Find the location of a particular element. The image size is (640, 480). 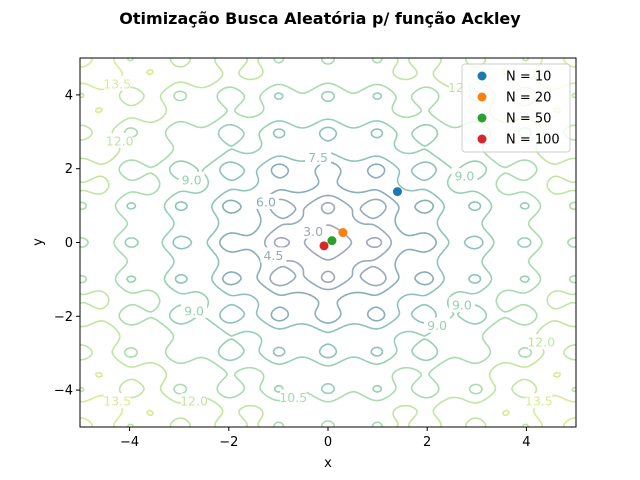

contour-label: 10.5 is located at coordinates (293, 397).